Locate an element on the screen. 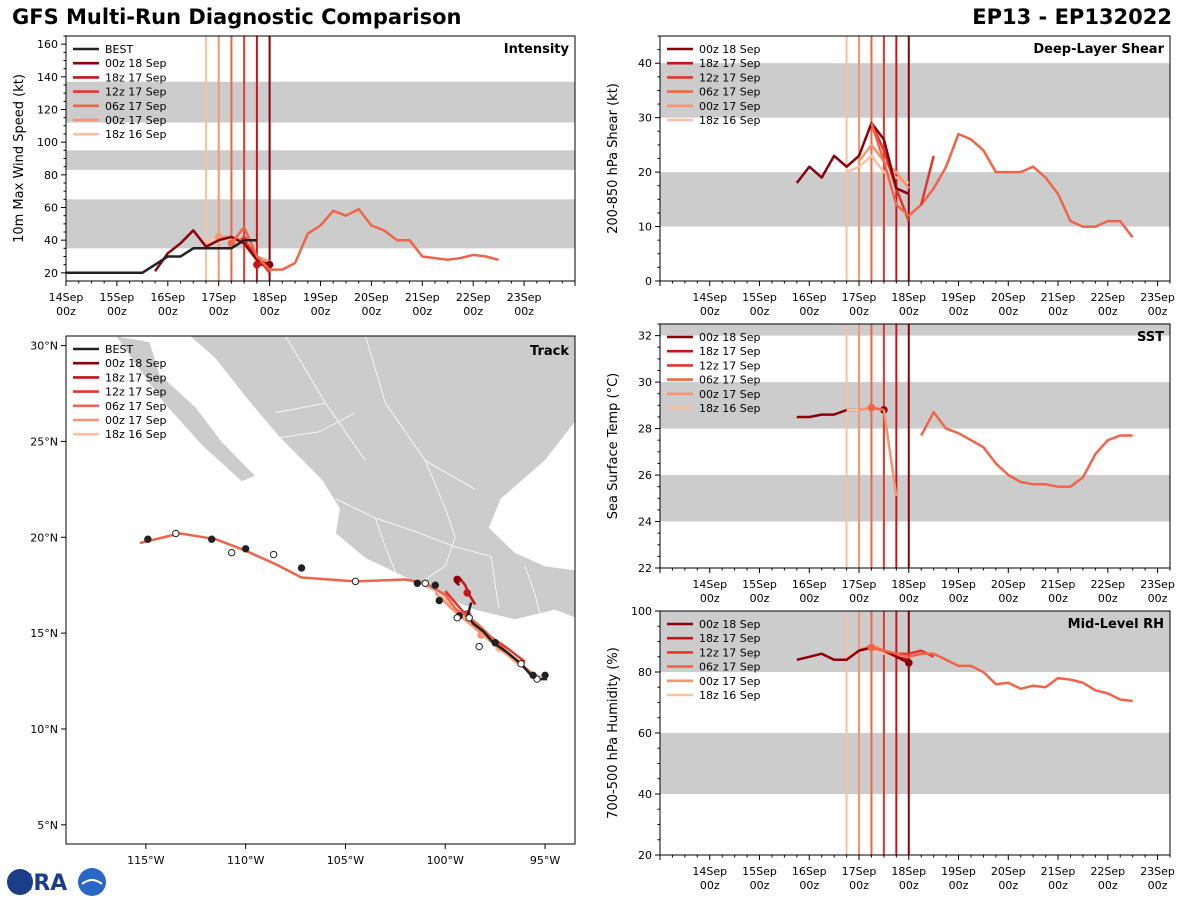 The height and width of the screenshot is (900, 1200). y-tick-label: 10°N is located at coordinates (44, 729).